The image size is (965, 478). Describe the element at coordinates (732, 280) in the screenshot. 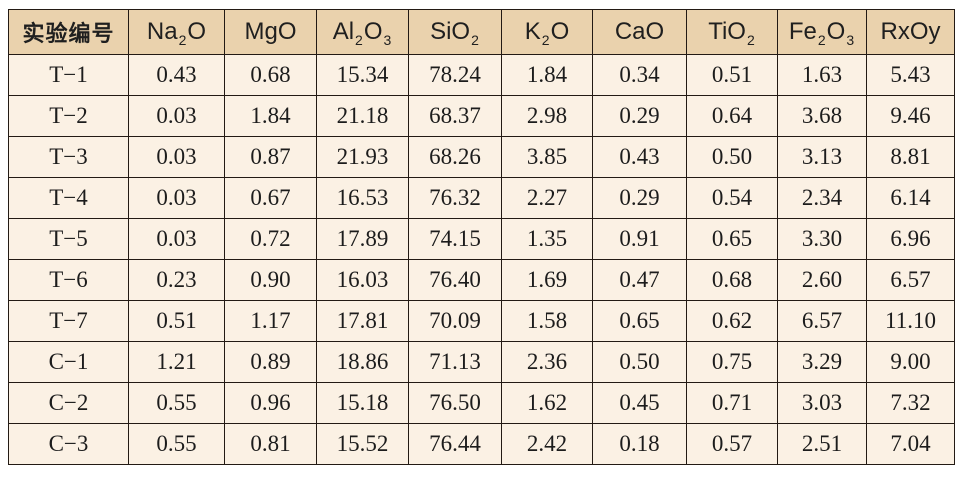

I see `cell-tio2: 0.68` at that location.